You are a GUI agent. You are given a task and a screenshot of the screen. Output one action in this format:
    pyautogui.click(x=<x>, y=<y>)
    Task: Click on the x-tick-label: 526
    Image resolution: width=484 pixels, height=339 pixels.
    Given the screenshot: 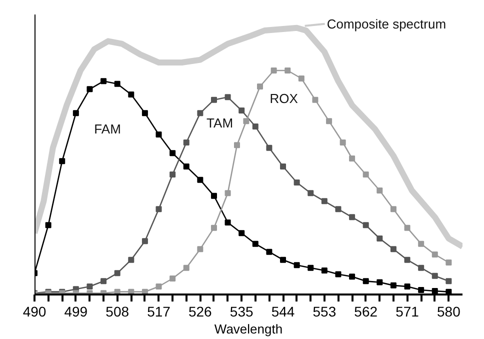 What is the action you would take?
    pyautogui.click(x=200, y=312)
    